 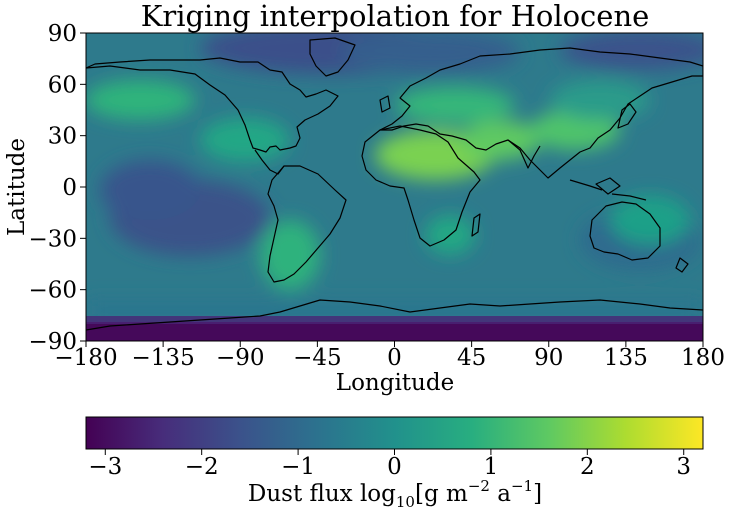 What do you see at coordinates (626, 358) in the screenshot?
I see `x-tick-label: 135` at bounding box center [626, 358].